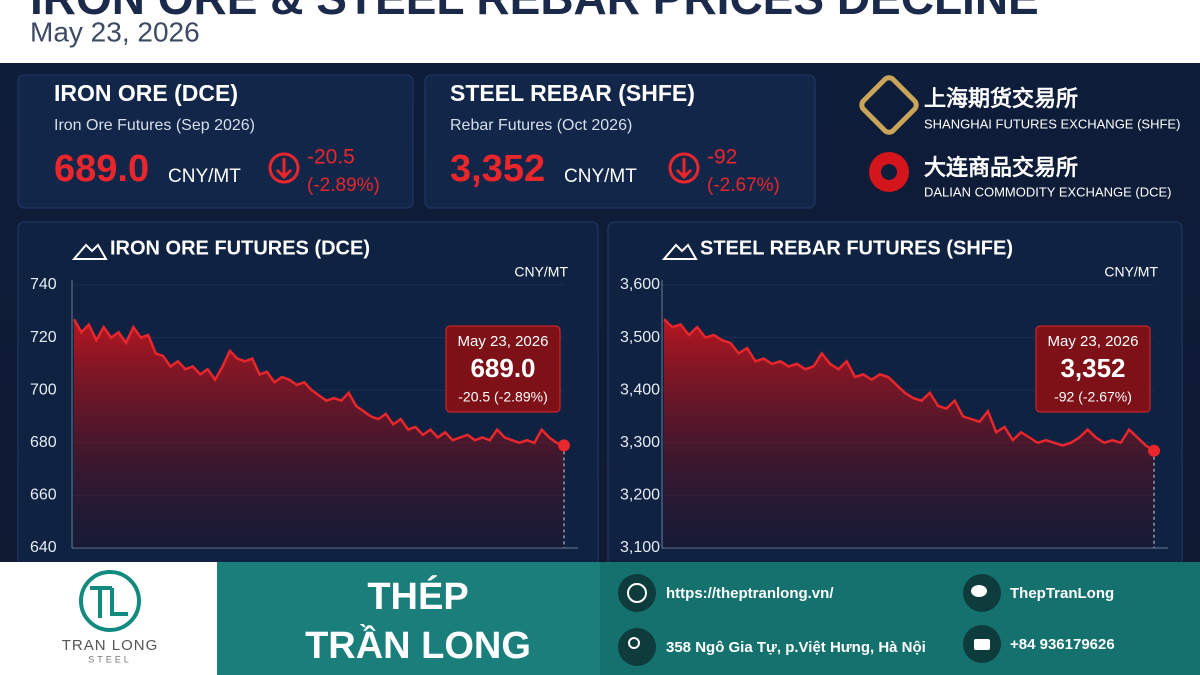 This screenshot has width=1200, height=675. Describe the element at coordinates (1001, 98) in the screenshot. I see `exchange-name: 上海期货交易所` at that location.